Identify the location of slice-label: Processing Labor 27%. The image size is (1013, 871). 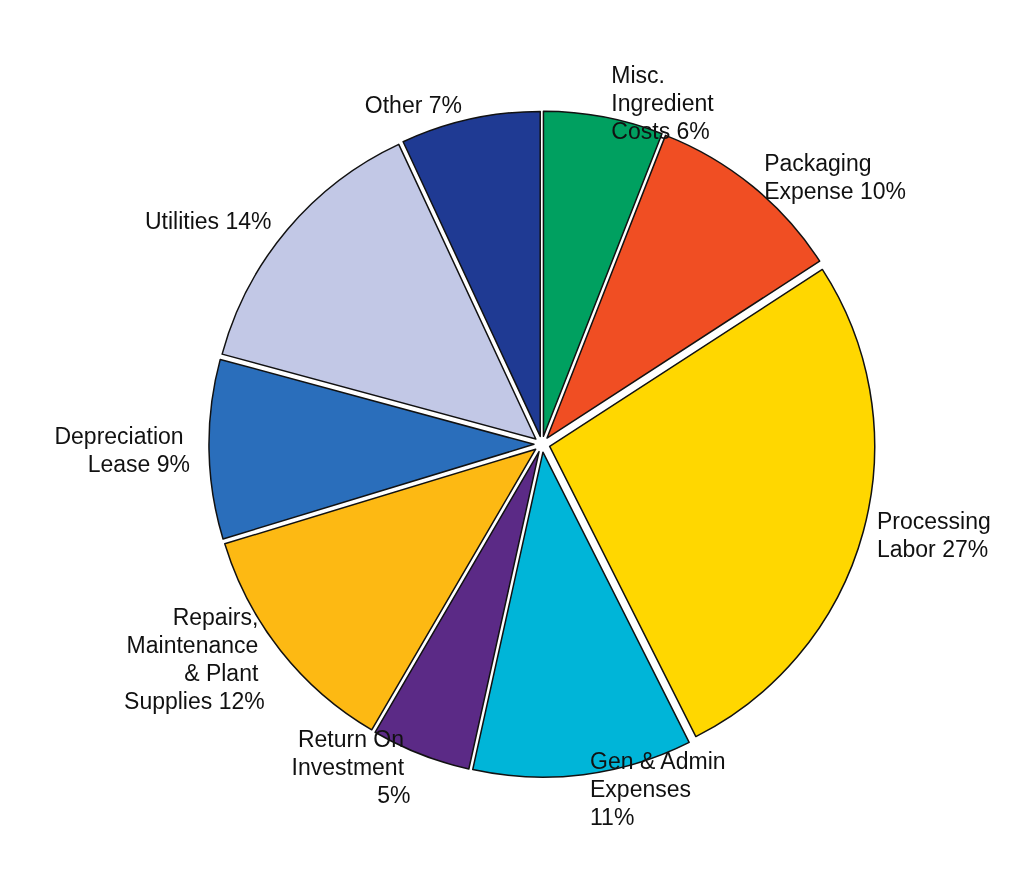
(937, 534).